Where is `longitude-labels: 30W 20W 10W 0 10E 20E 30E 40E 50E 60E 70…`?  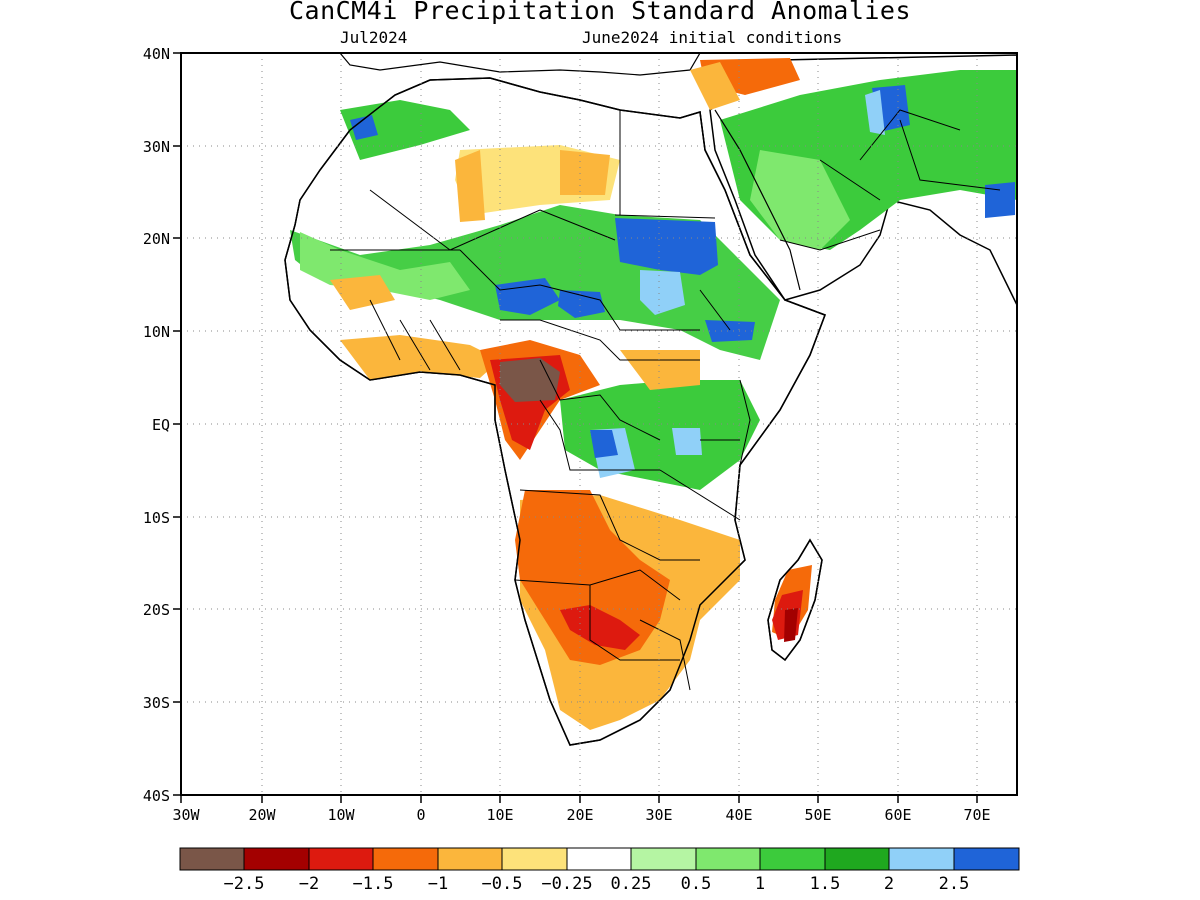
longitude-labels: 30W 20W 10W 0 10E 20E 30E 40E 50E 60E 70… is located at coordinates (581, 815).